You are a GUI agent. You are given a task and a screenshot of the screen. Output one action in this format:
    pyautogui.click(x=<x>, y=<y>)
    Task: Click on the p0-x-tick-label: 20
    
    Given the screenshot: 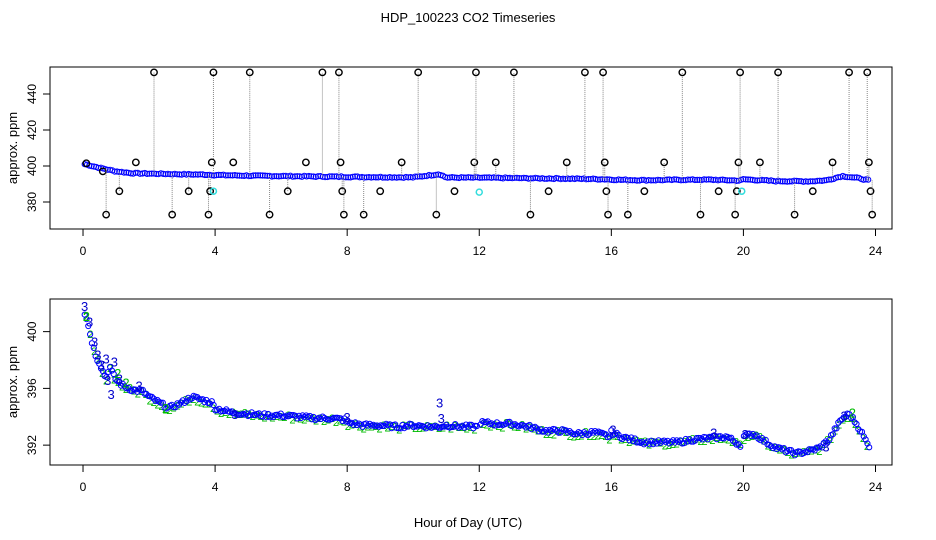 What is the action you would take?
    pyautogui.click(x=744, y=251)
    